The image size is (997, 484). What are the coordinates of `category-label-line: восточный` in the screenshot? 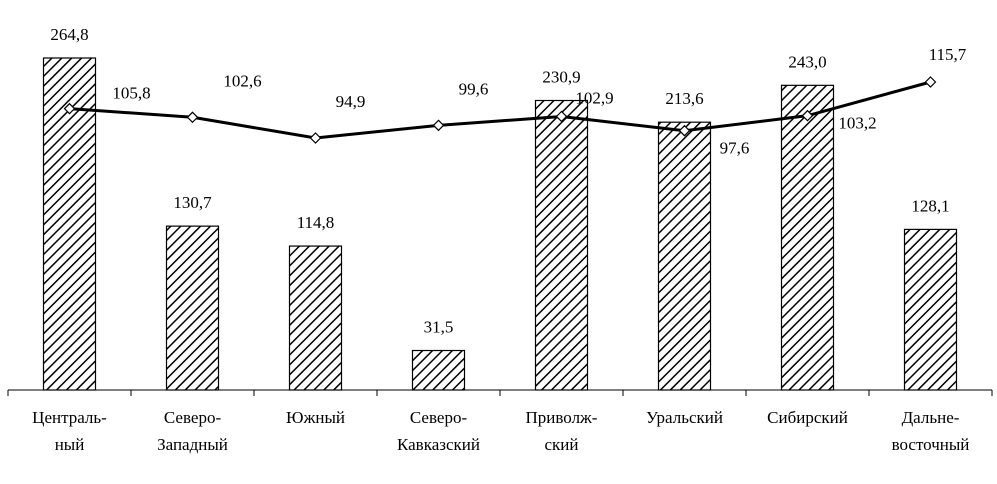 It's located at (931, 444).